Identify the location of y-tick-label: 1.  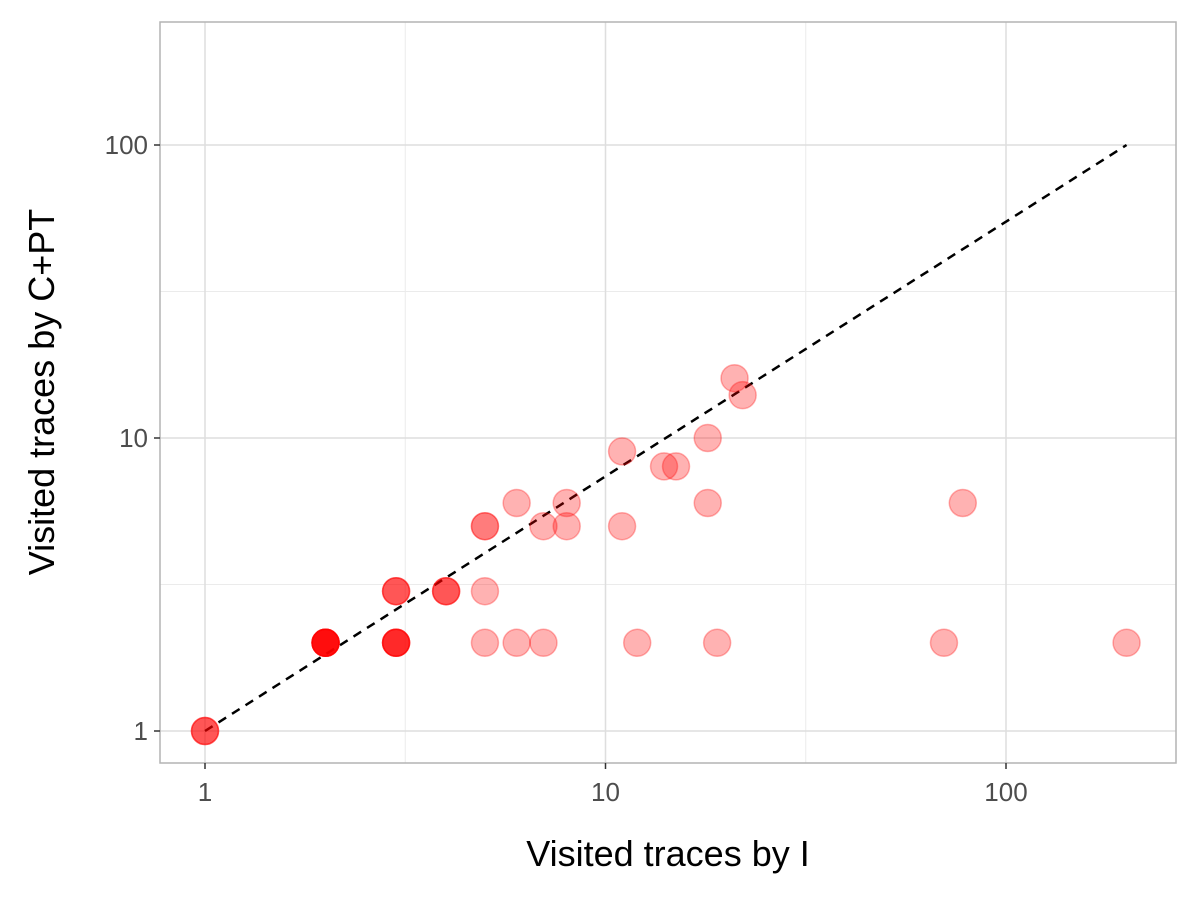
(141, 731).